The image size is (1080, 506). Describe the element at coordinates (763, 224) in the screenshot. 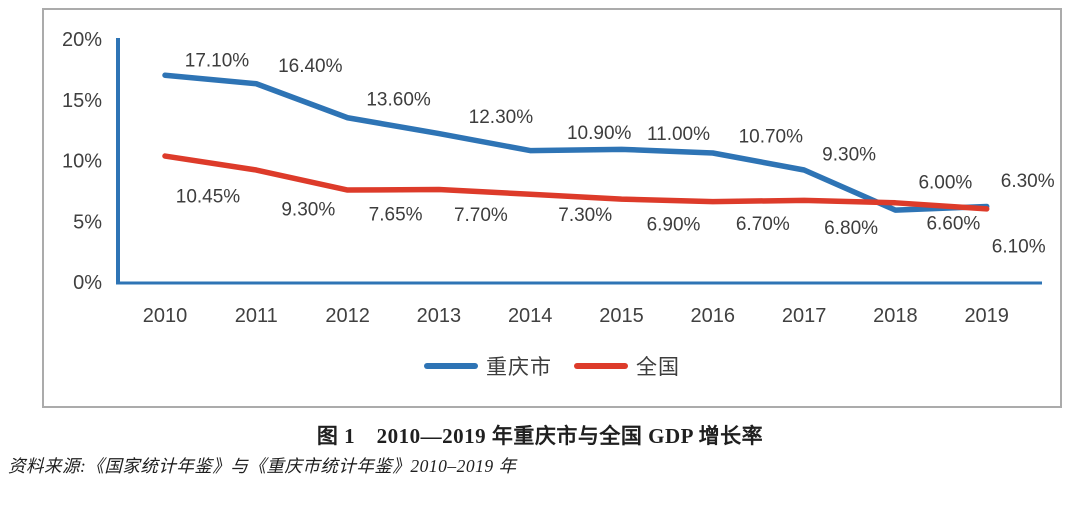

I see `data-label: 6.70%` at that location.